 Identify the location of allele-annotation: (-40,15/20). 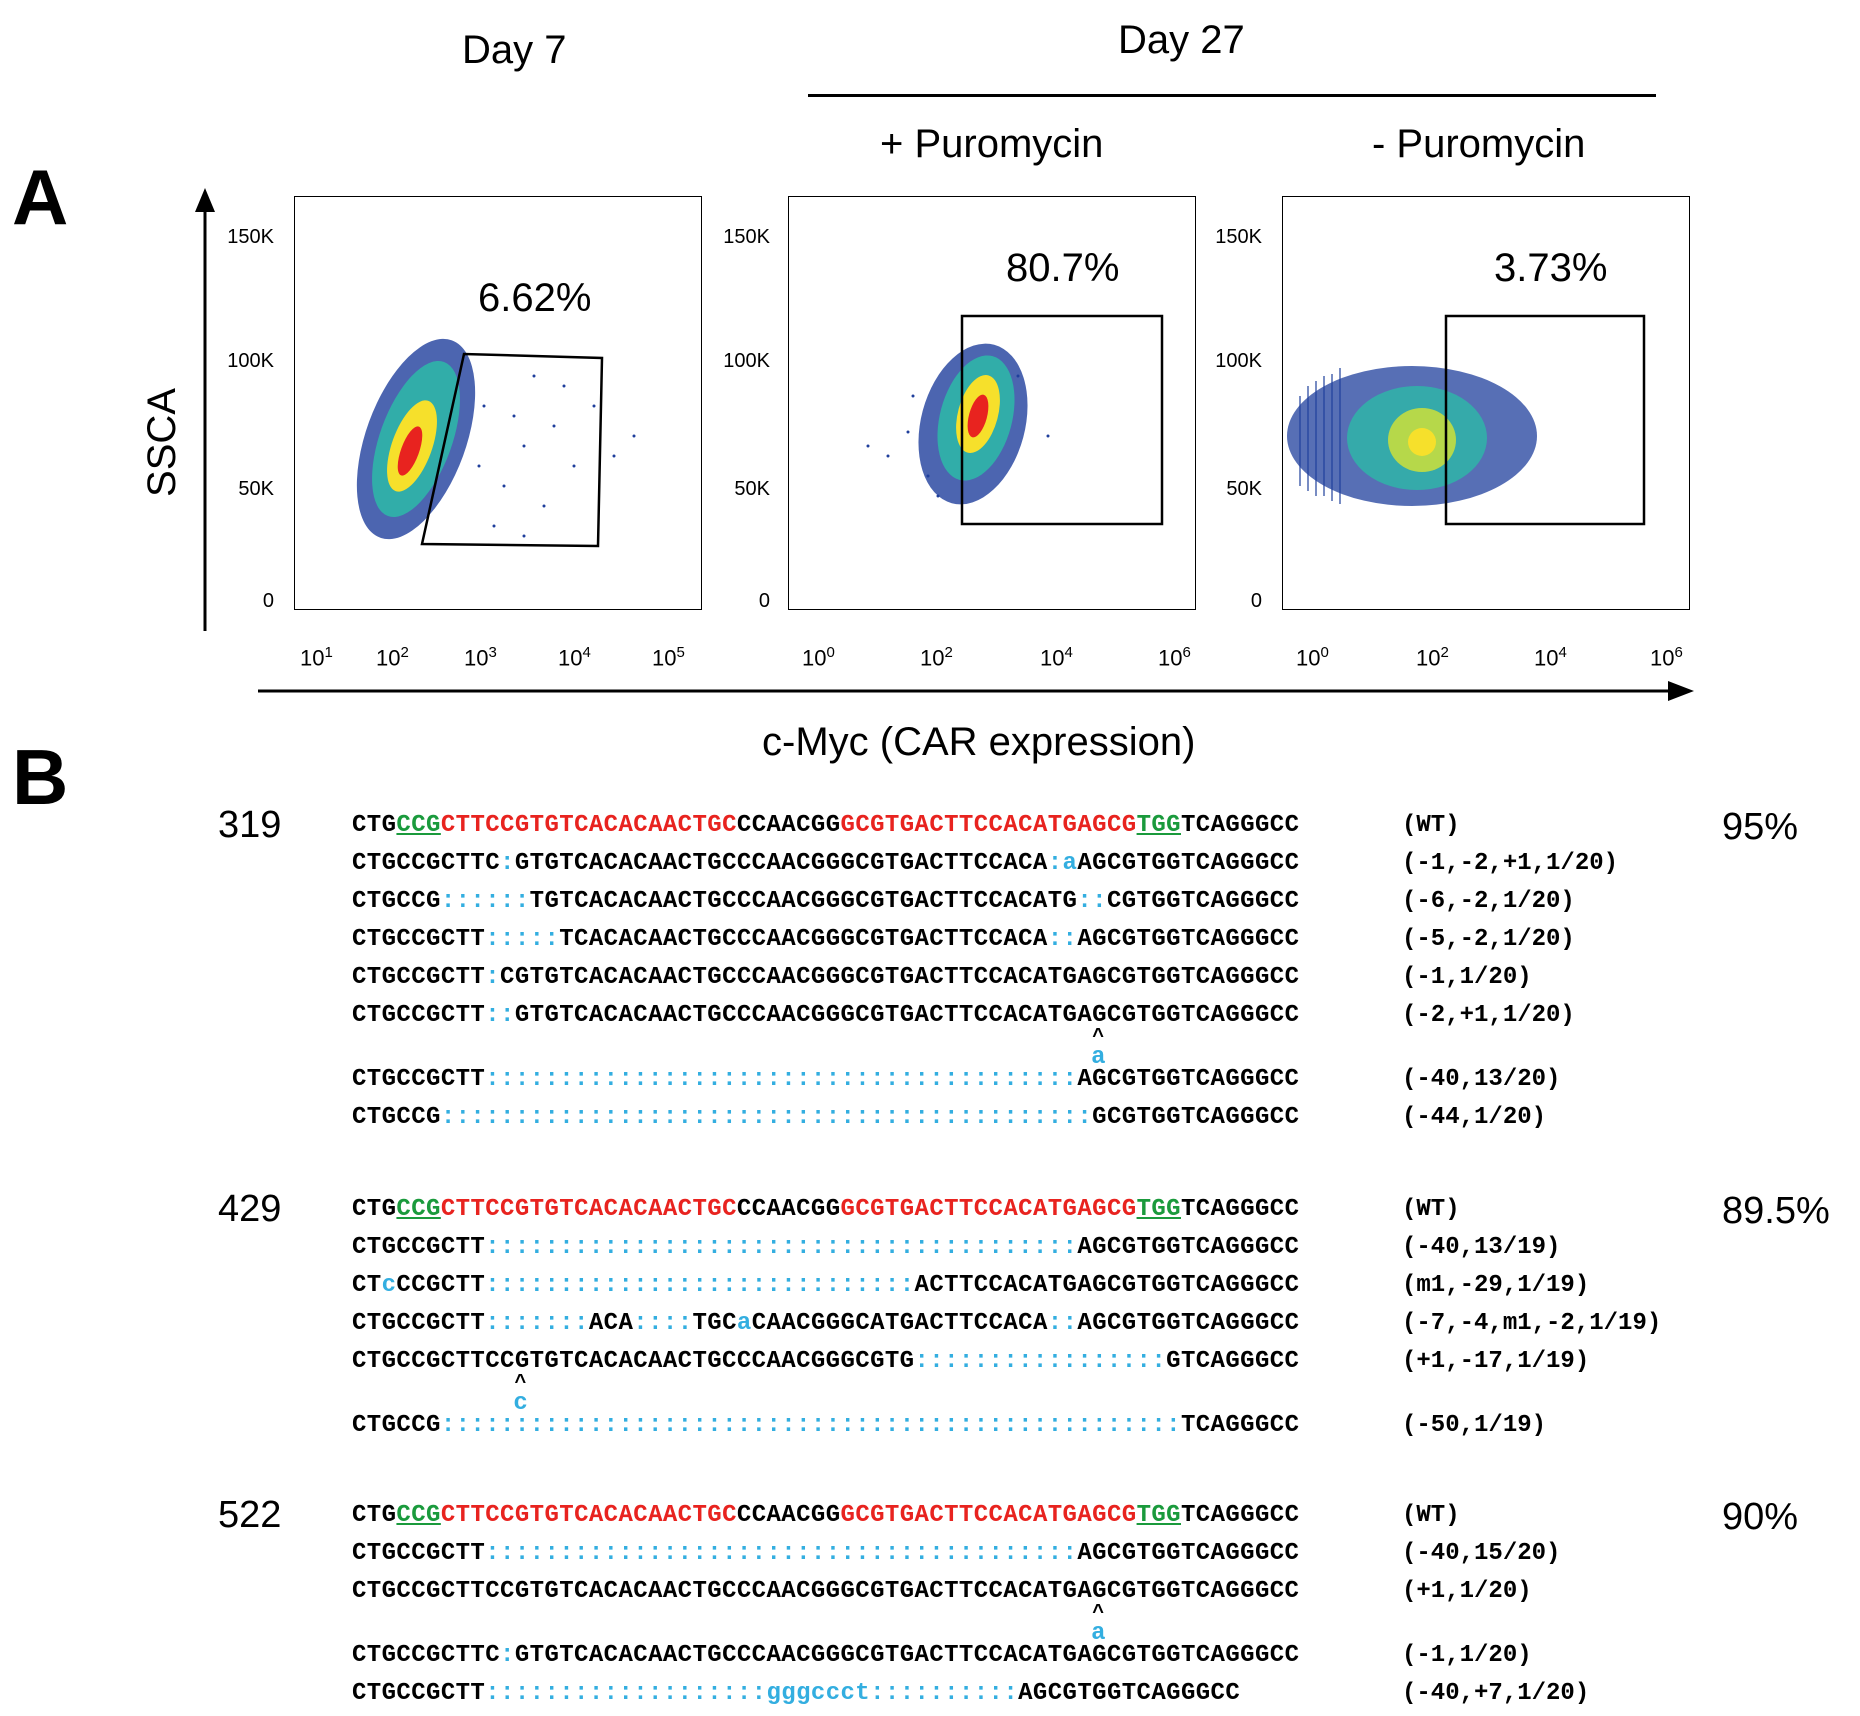
(1481, 1553).